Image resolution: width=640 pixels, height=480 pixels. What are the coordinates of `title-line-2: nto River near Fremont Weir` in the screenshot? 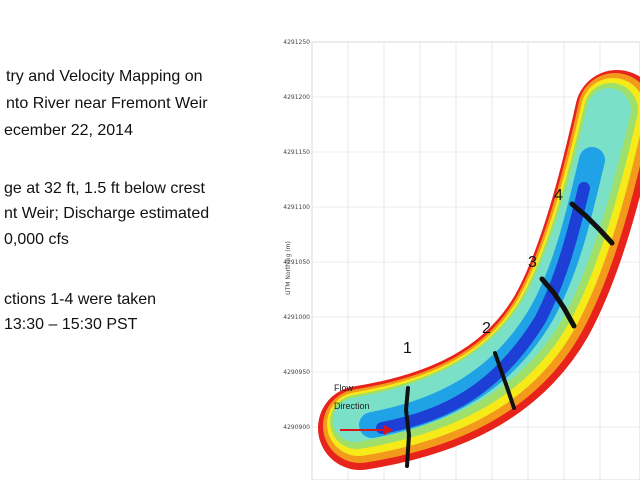 It's located at (107, 103).